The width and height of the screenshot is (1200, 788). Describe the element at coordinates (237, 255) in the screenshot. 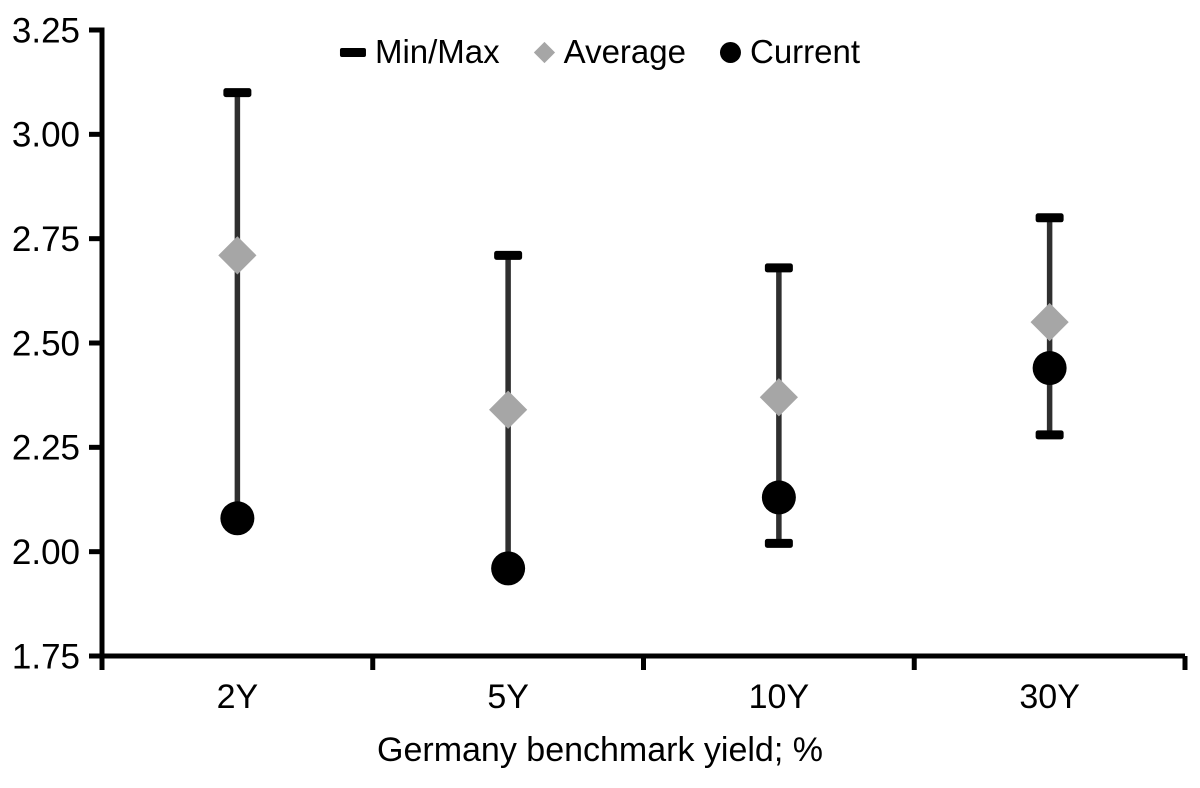

I see `average-marker-2Y` at that location.